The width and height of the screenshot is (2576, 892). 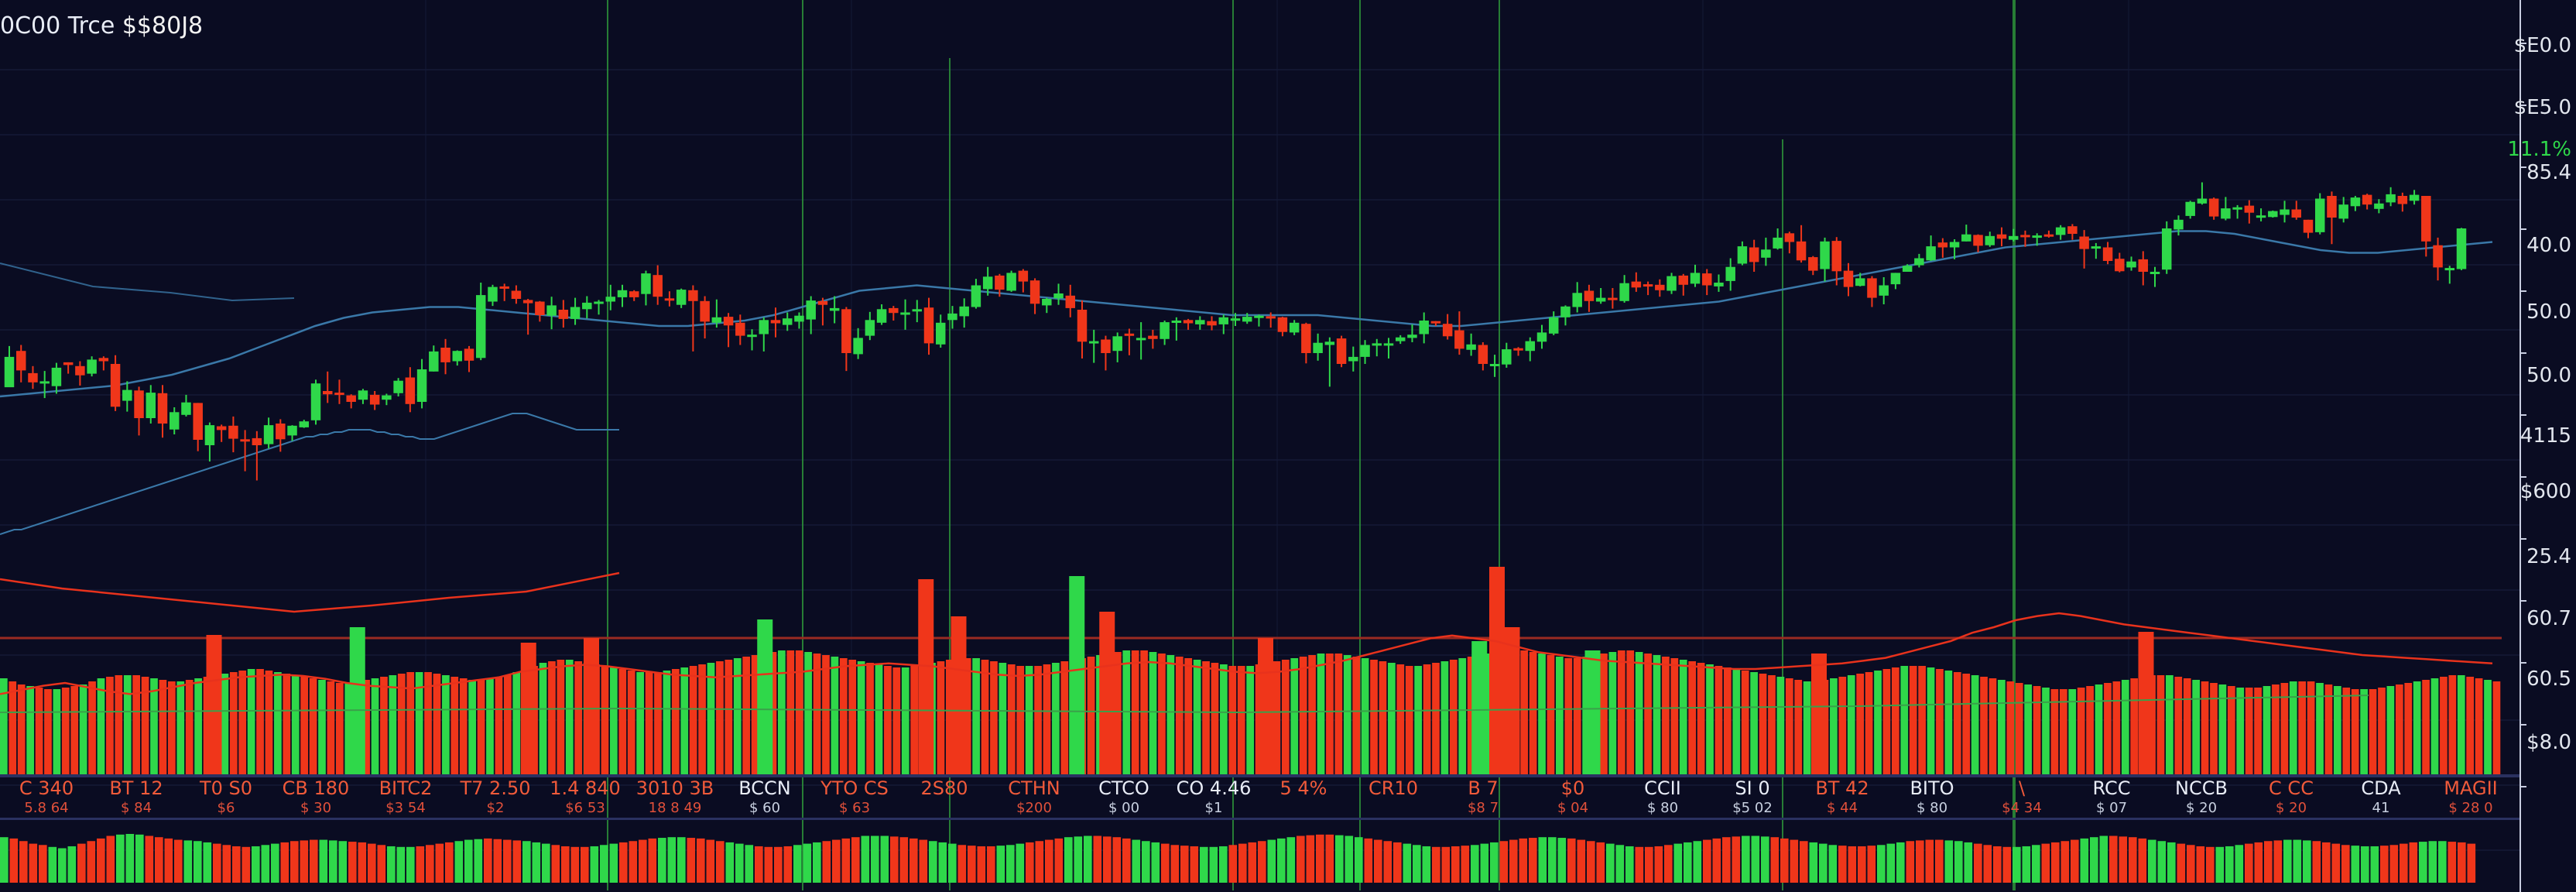 What do you see at coordinates (1034, 797) in the screenshot?
I see `ticker-item: CTHN $200` at bounding box center [1034, 797].